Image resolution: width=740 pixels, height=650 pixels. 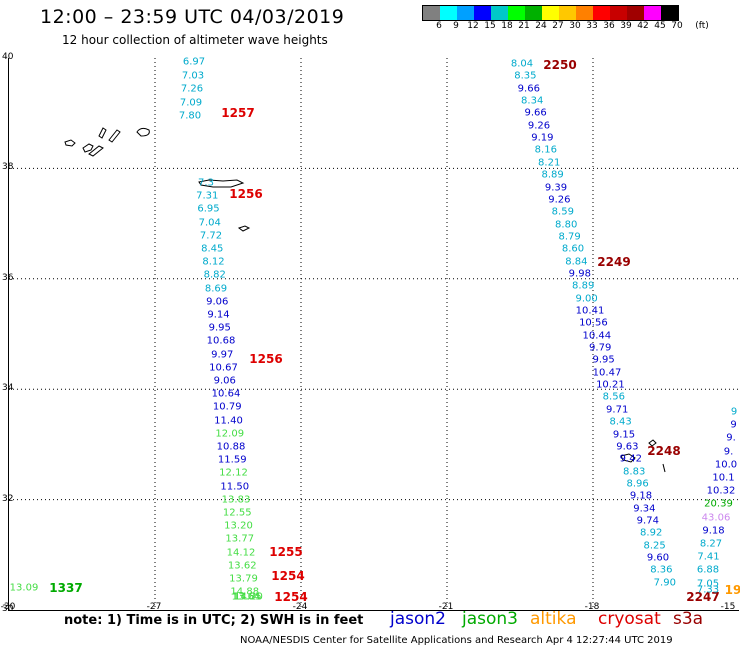 I want to click on pass-number-label: 2247, so click(x=703, y=597).